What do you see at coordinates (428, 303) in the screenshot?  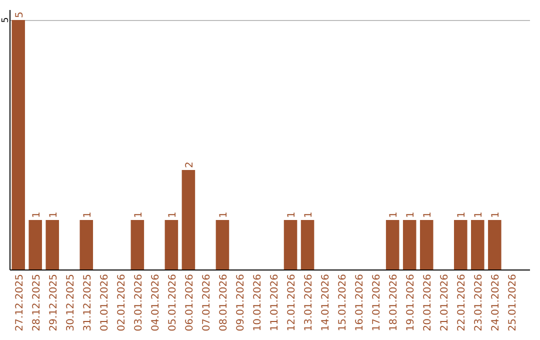 I see `x-tick-label: 20.01.2026` at bounding box center [428, 303].